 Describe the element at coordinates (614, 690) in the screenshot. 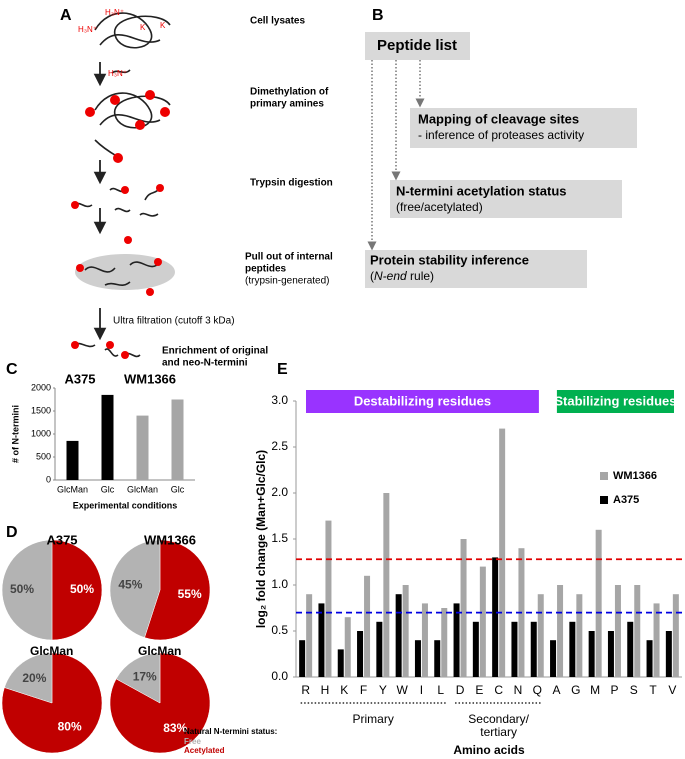

I see `x-tick-label: P` at that location.